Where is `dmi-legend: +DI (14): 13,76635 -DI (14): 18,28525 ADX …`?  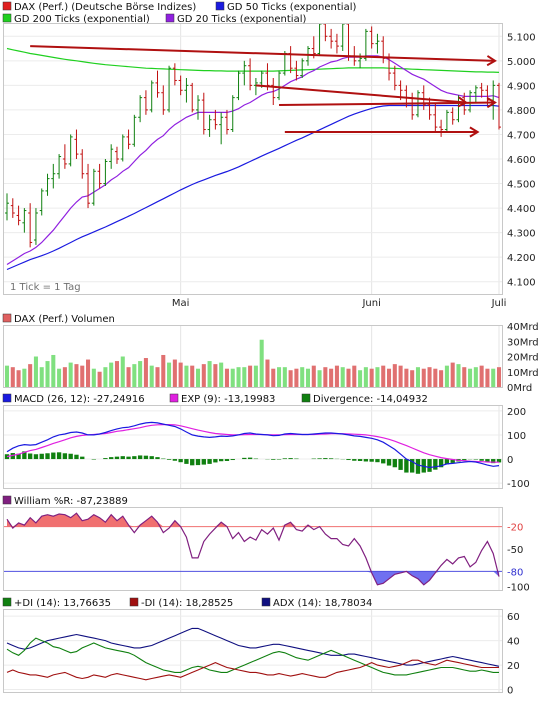 dmi-legend: +DI (14): 13,76635 -DI (14): 18,28525 ADX … is located at coordinates (187, 603).